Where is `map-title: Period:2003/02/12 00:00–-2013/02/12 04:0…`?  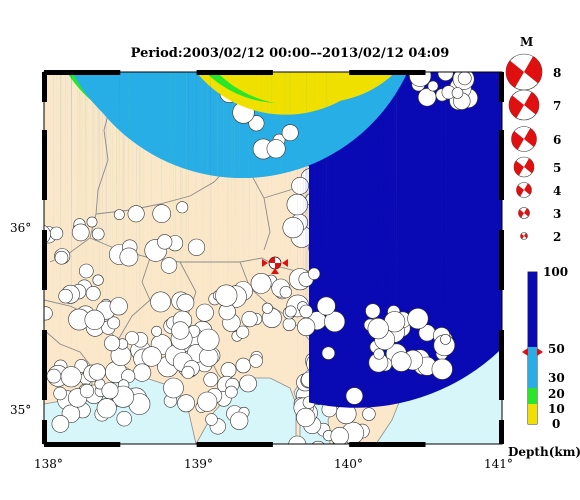 map-title: Period:2003/02/12 00:00–-2013/02/12 04:0… is located at coordinates (290, 53).